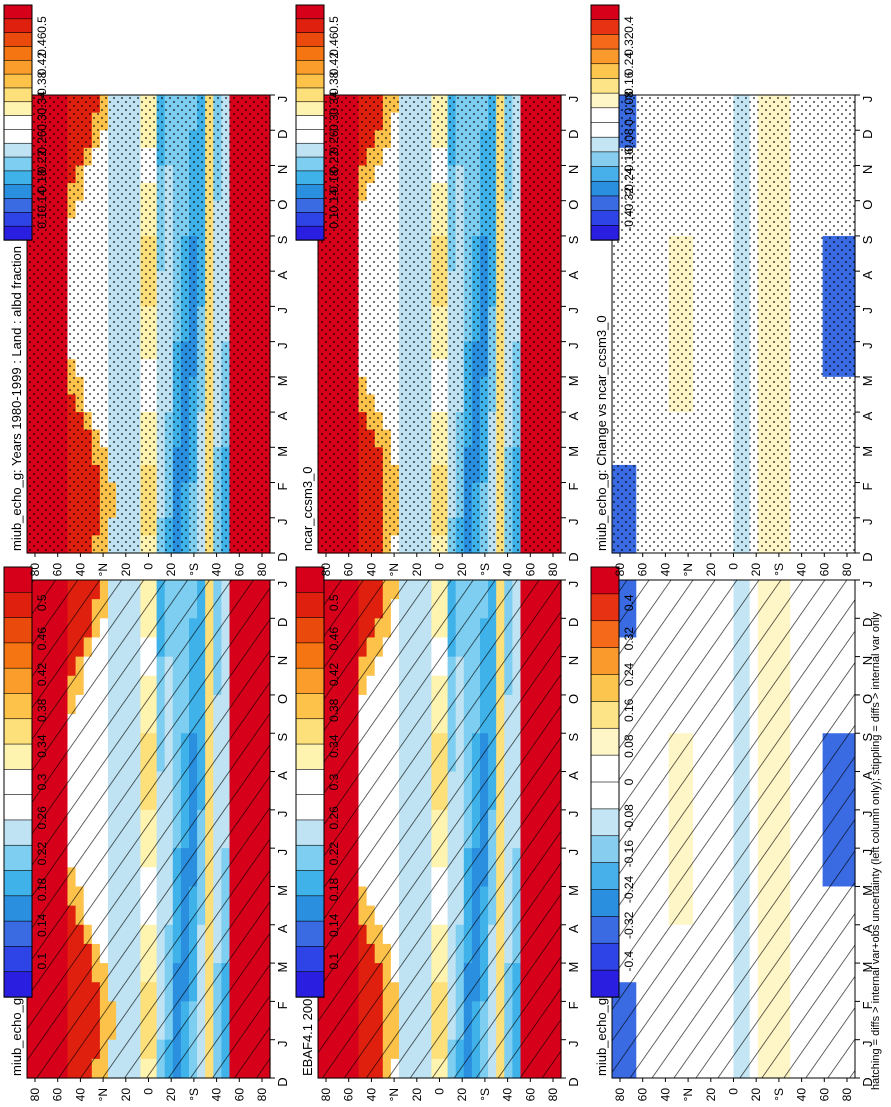 This screenshot has height=1107, width=891. I want to click on panel-title: ncar_ccsm3_0, so click(307, 508).